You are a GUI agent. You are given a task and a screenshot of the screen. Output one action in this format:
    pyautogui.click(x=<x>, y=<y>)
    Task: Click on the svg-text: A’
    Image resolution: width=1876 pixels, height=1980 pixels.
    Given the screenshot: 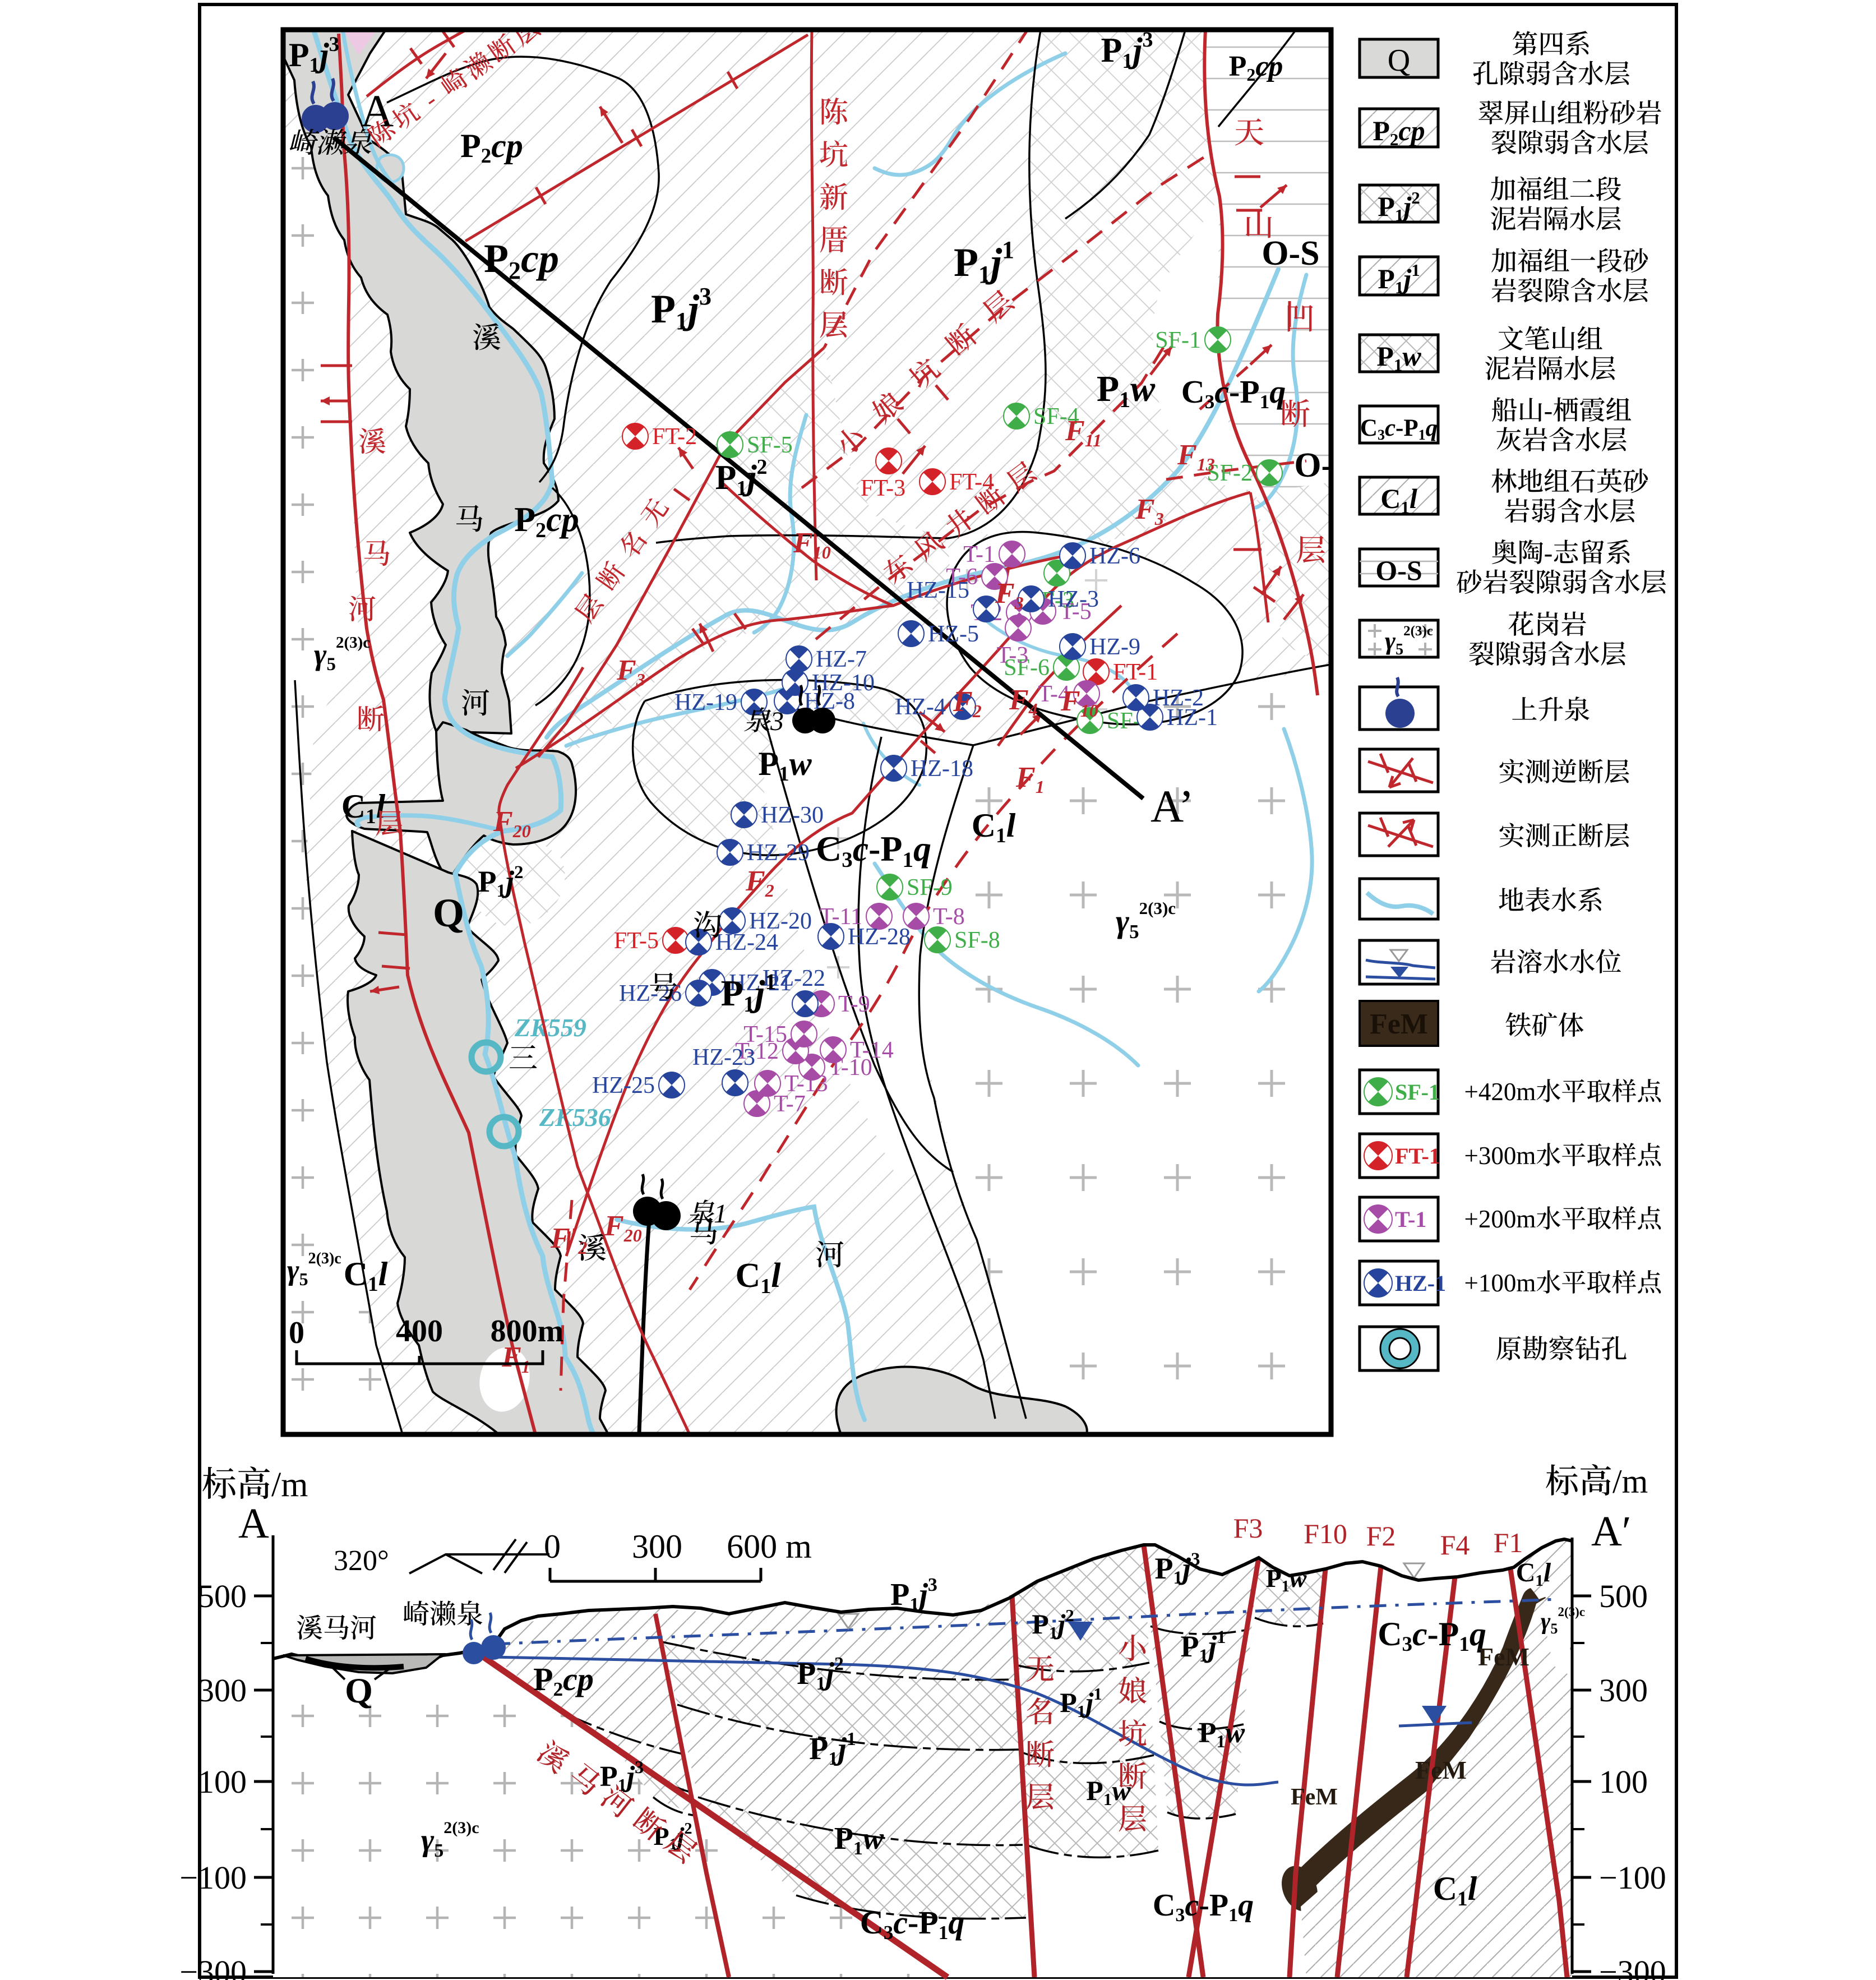 What is the action you would take?
    pyautogui.click(x=1172, y=806)
    